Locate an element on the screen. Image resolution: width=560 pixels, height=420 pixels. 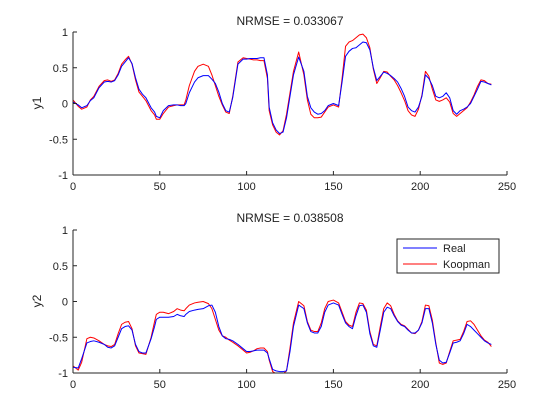
top-chart-title: NRMSE = 0.033067 is located at coordinates (289, 21).